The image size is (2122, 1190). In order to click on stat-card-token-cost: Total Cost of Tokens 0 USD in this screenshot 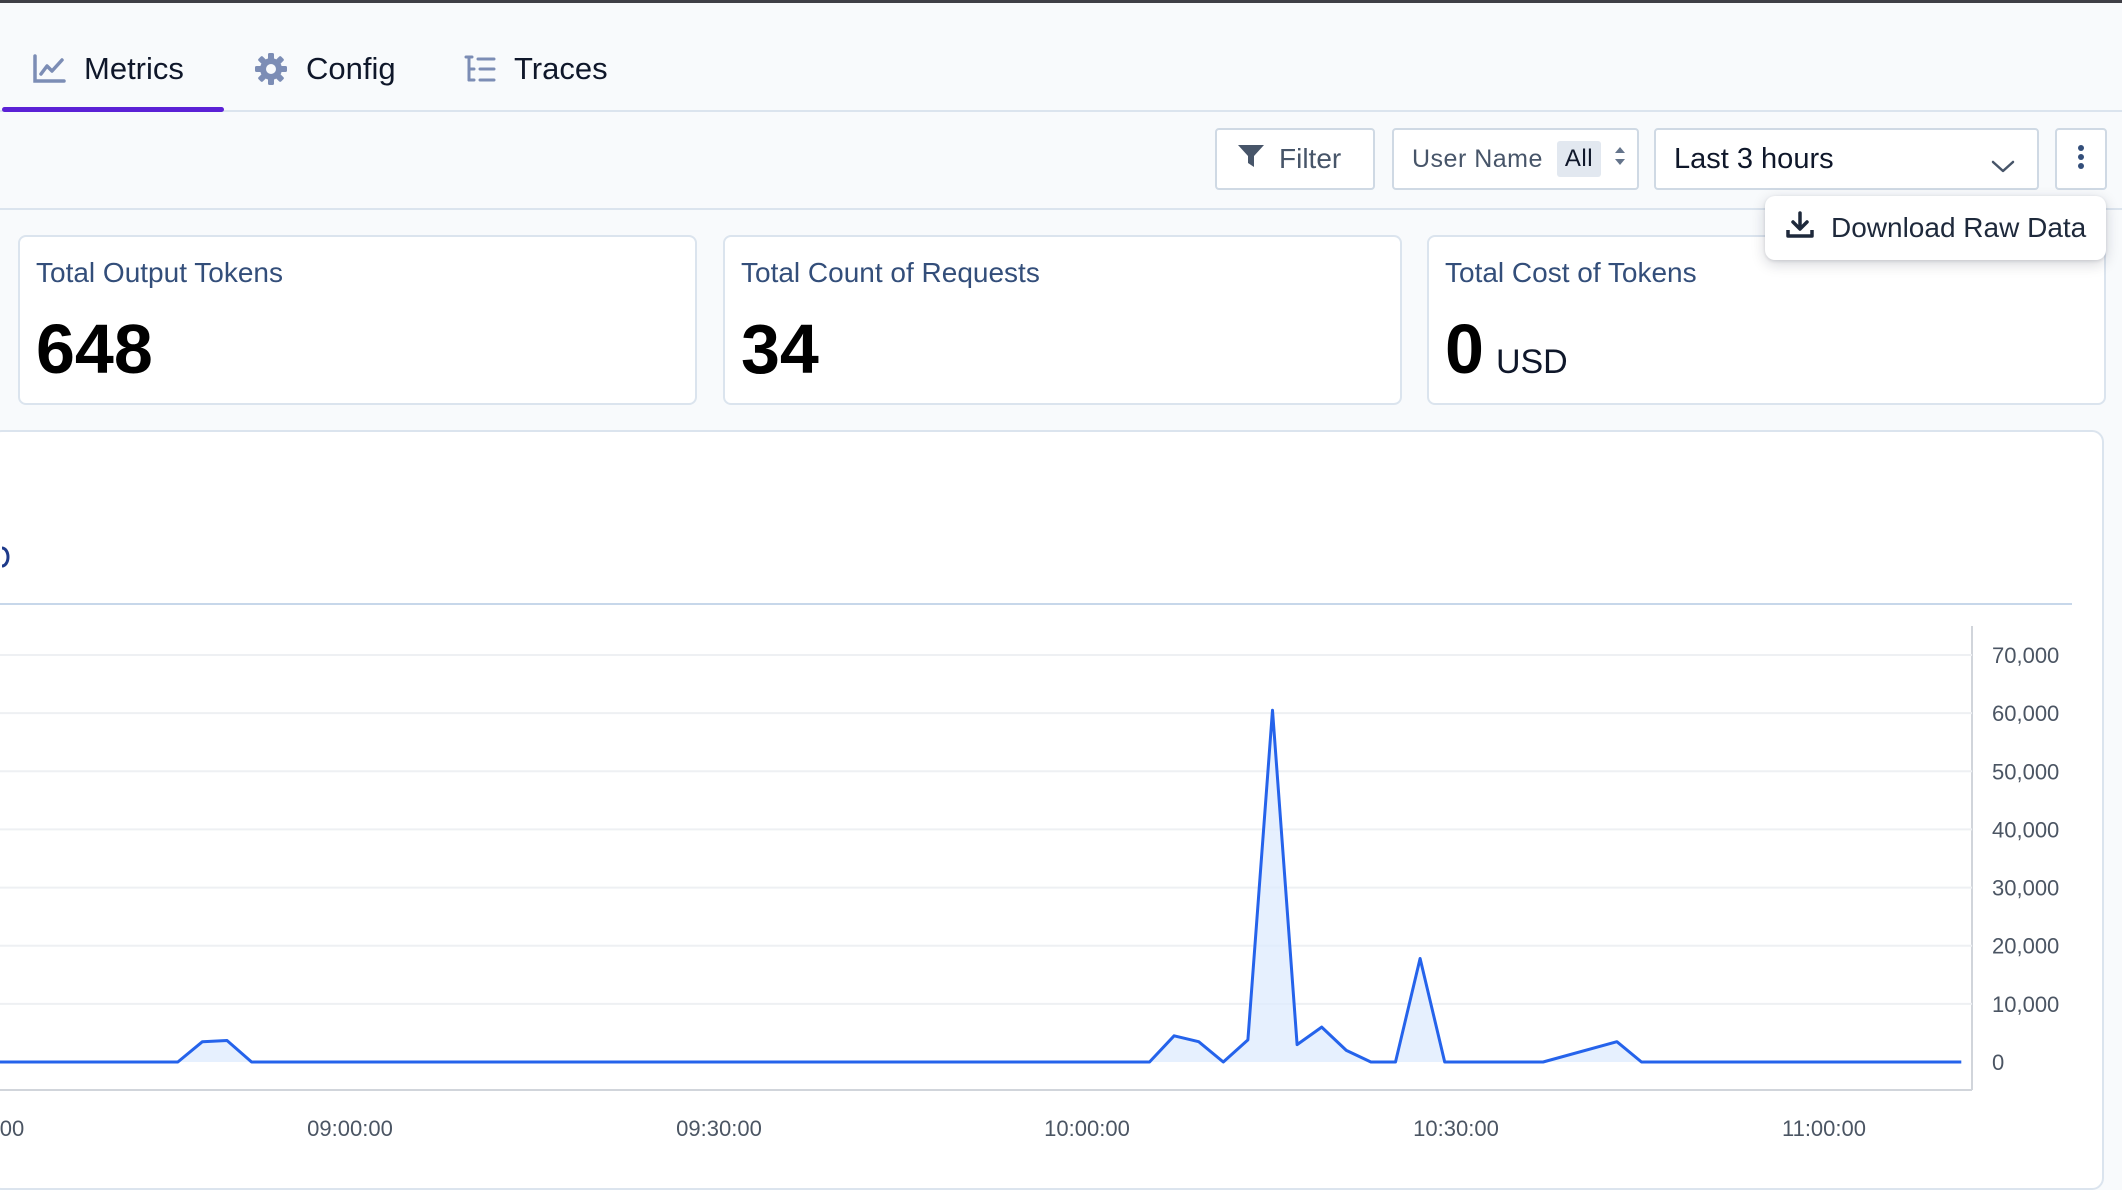, I will do `click(1766, 320)`.